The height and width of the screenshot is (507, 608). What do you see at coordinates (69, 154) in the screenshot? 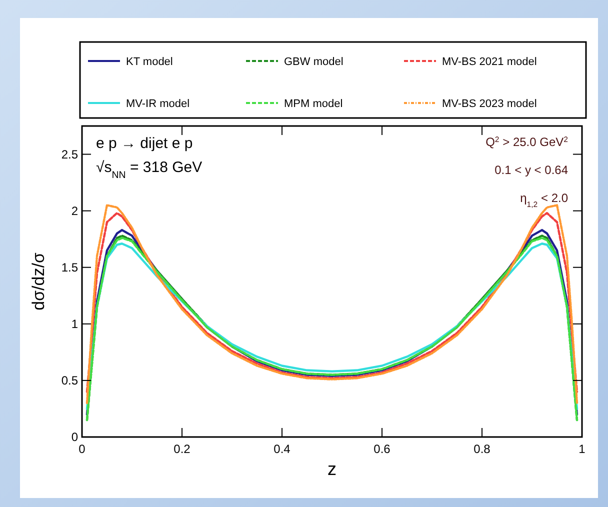
I see `y-tick-label: 2.5` at bounding box center [69, 154].